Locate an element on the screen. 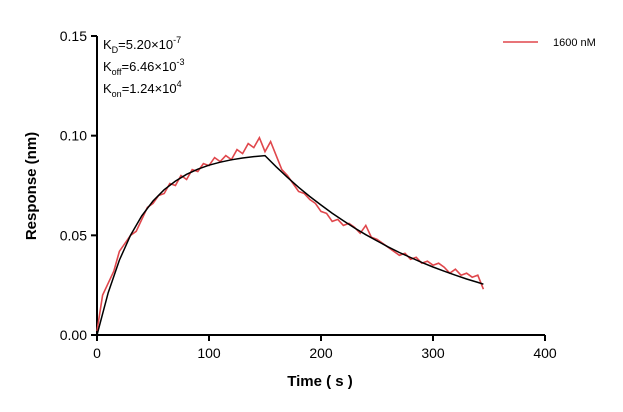 The height and width of the screenshot is (412, 623). annotation: KD=5.20×10-7 is located at coordinates (142, 45).